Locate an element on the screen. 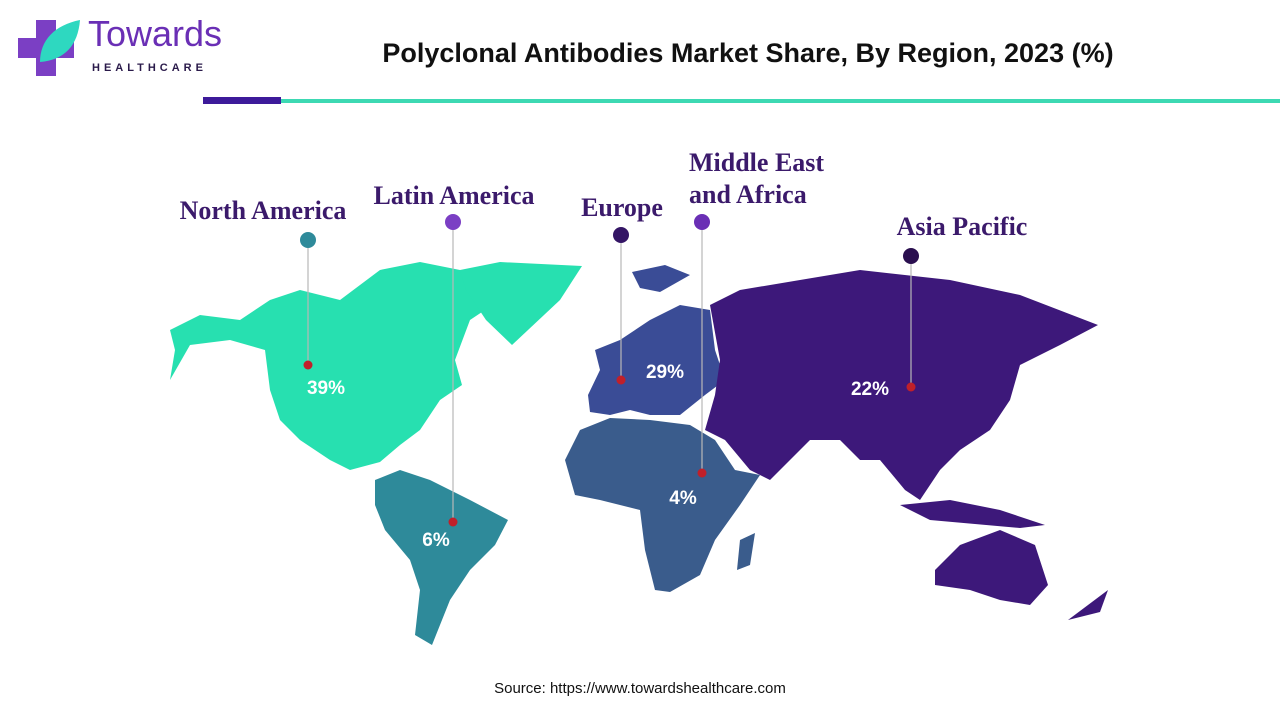 This screenshot has height=720, width=1280. logo-name: Towards is located at coordinates (155, 33).